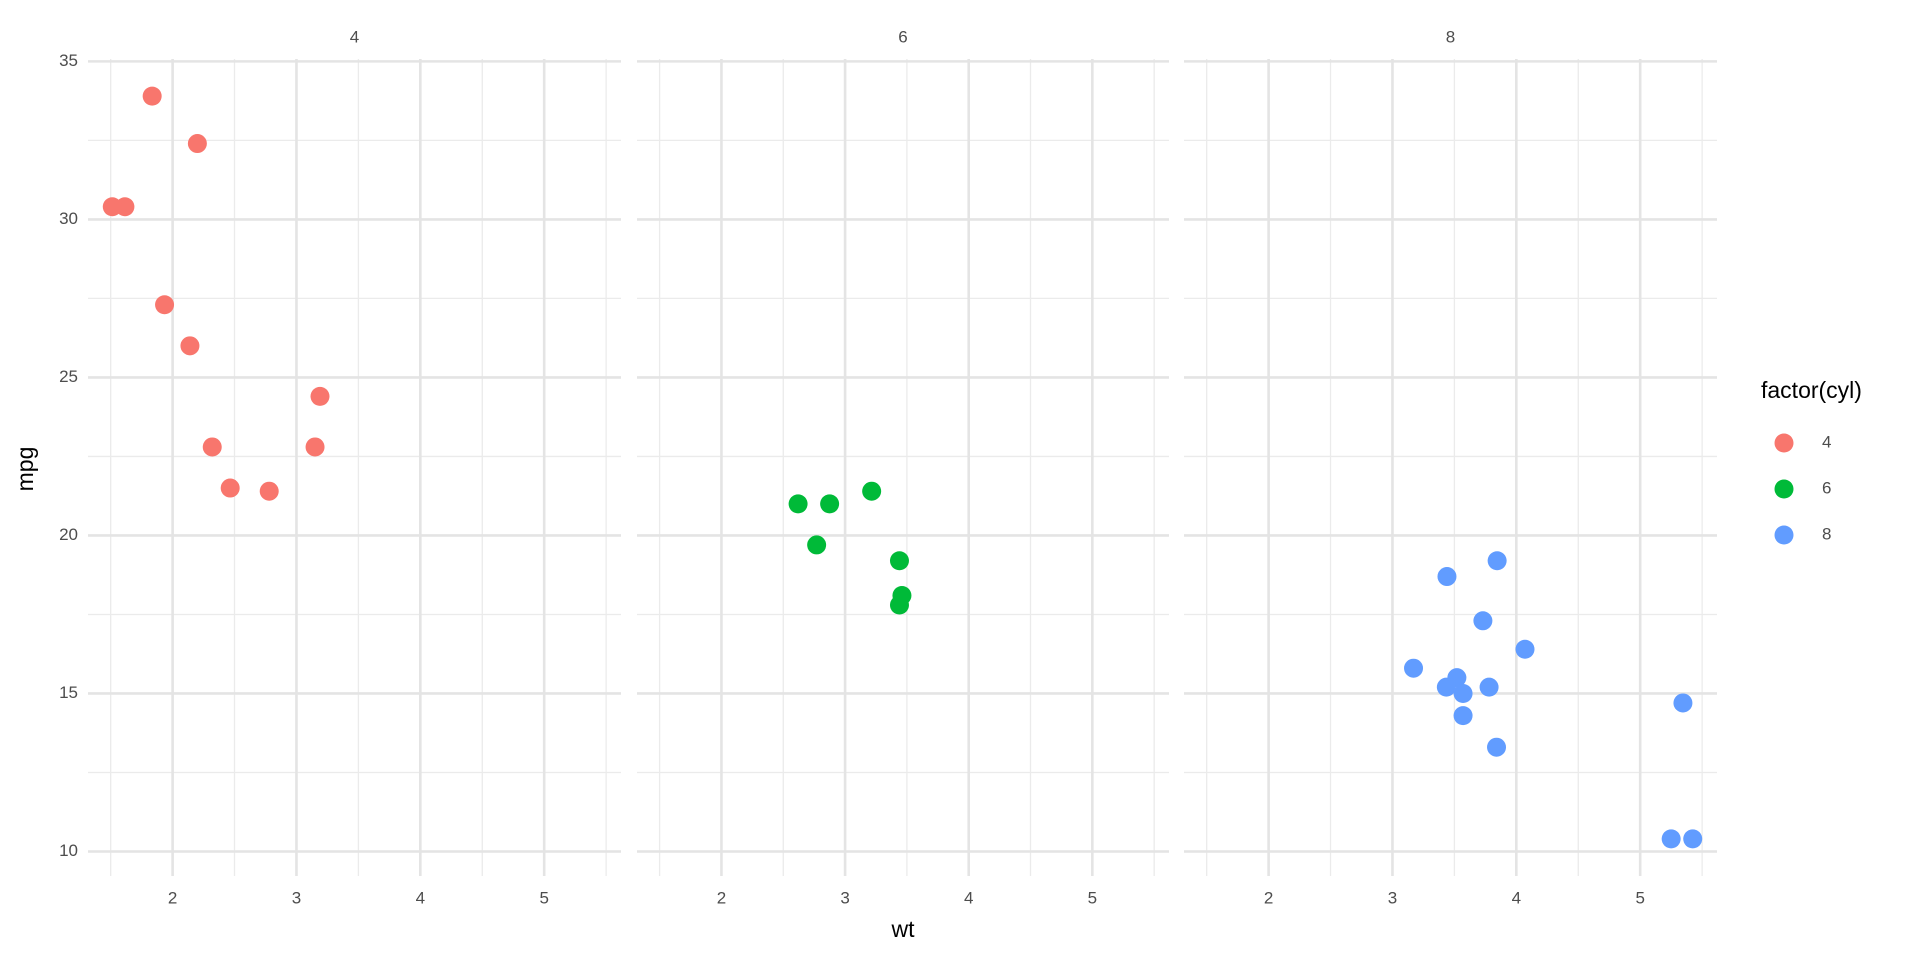 This screenshot has height=960, width=1920. Describe the element at coordinates (68, 376) in the screenshot. I see `y-tick-label: 25` at that location.